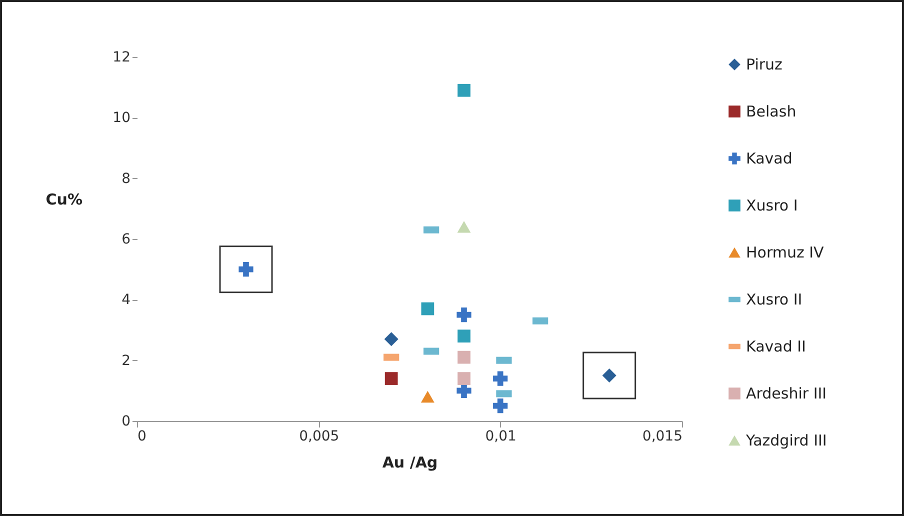 This screenshot has width=904, height=516. What do you see at coordinates (769, 159) in the screenshot?
I see `legend-label: Kavad` at bounding box center [769, 159].